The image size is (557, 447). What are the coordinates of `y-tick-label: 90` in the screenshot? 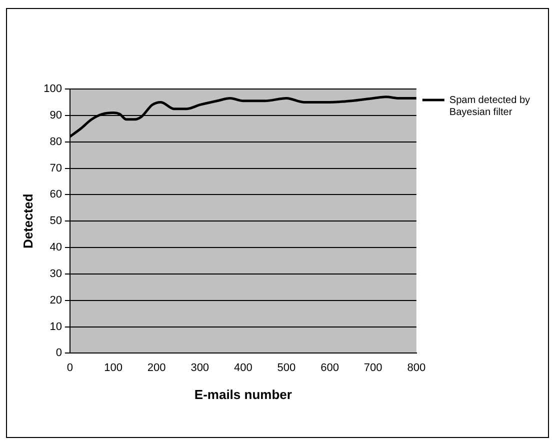 It's located at (56, 115).